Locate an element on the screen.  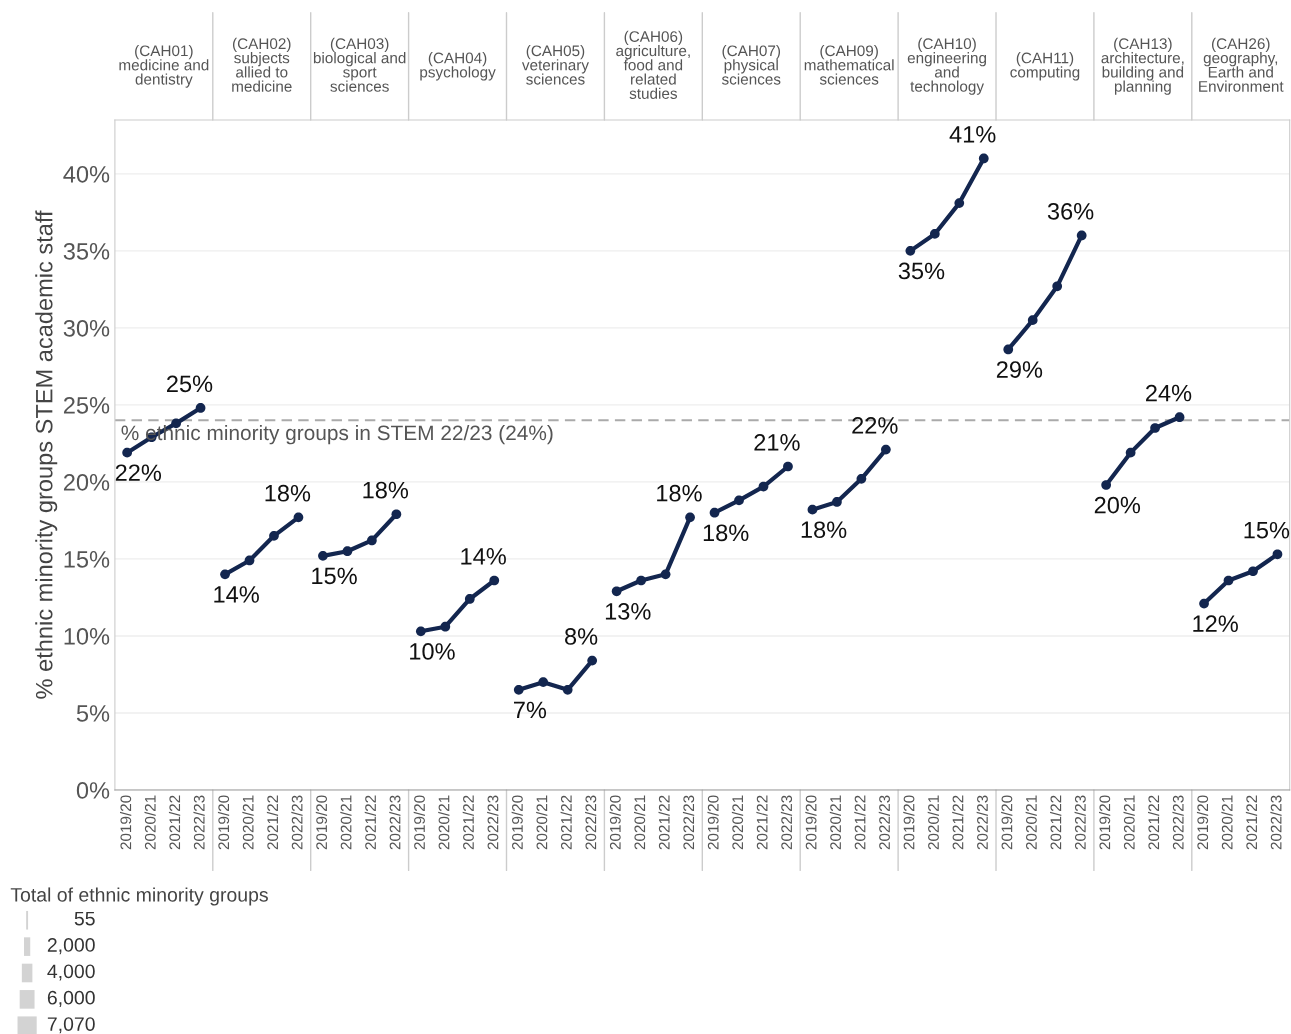
text: 4,000 is located at coordinates (71, 972).